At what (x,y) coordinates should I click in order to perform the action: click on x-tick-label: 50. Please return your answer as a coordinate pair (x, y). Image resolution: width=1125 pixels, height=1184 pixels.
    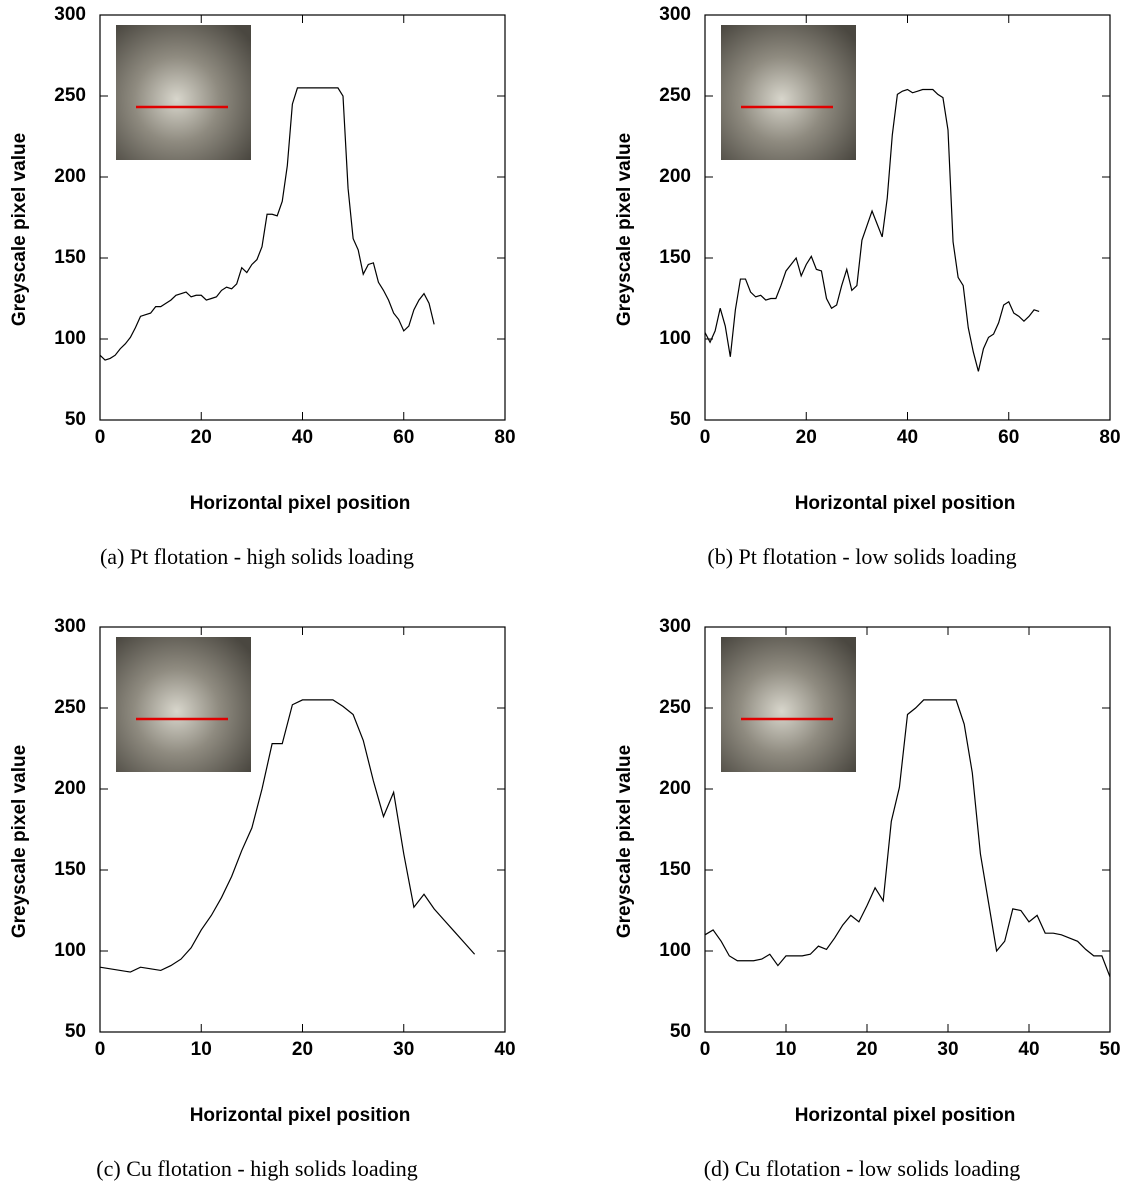
    Looking at the image, I should click on (1109, 1049).